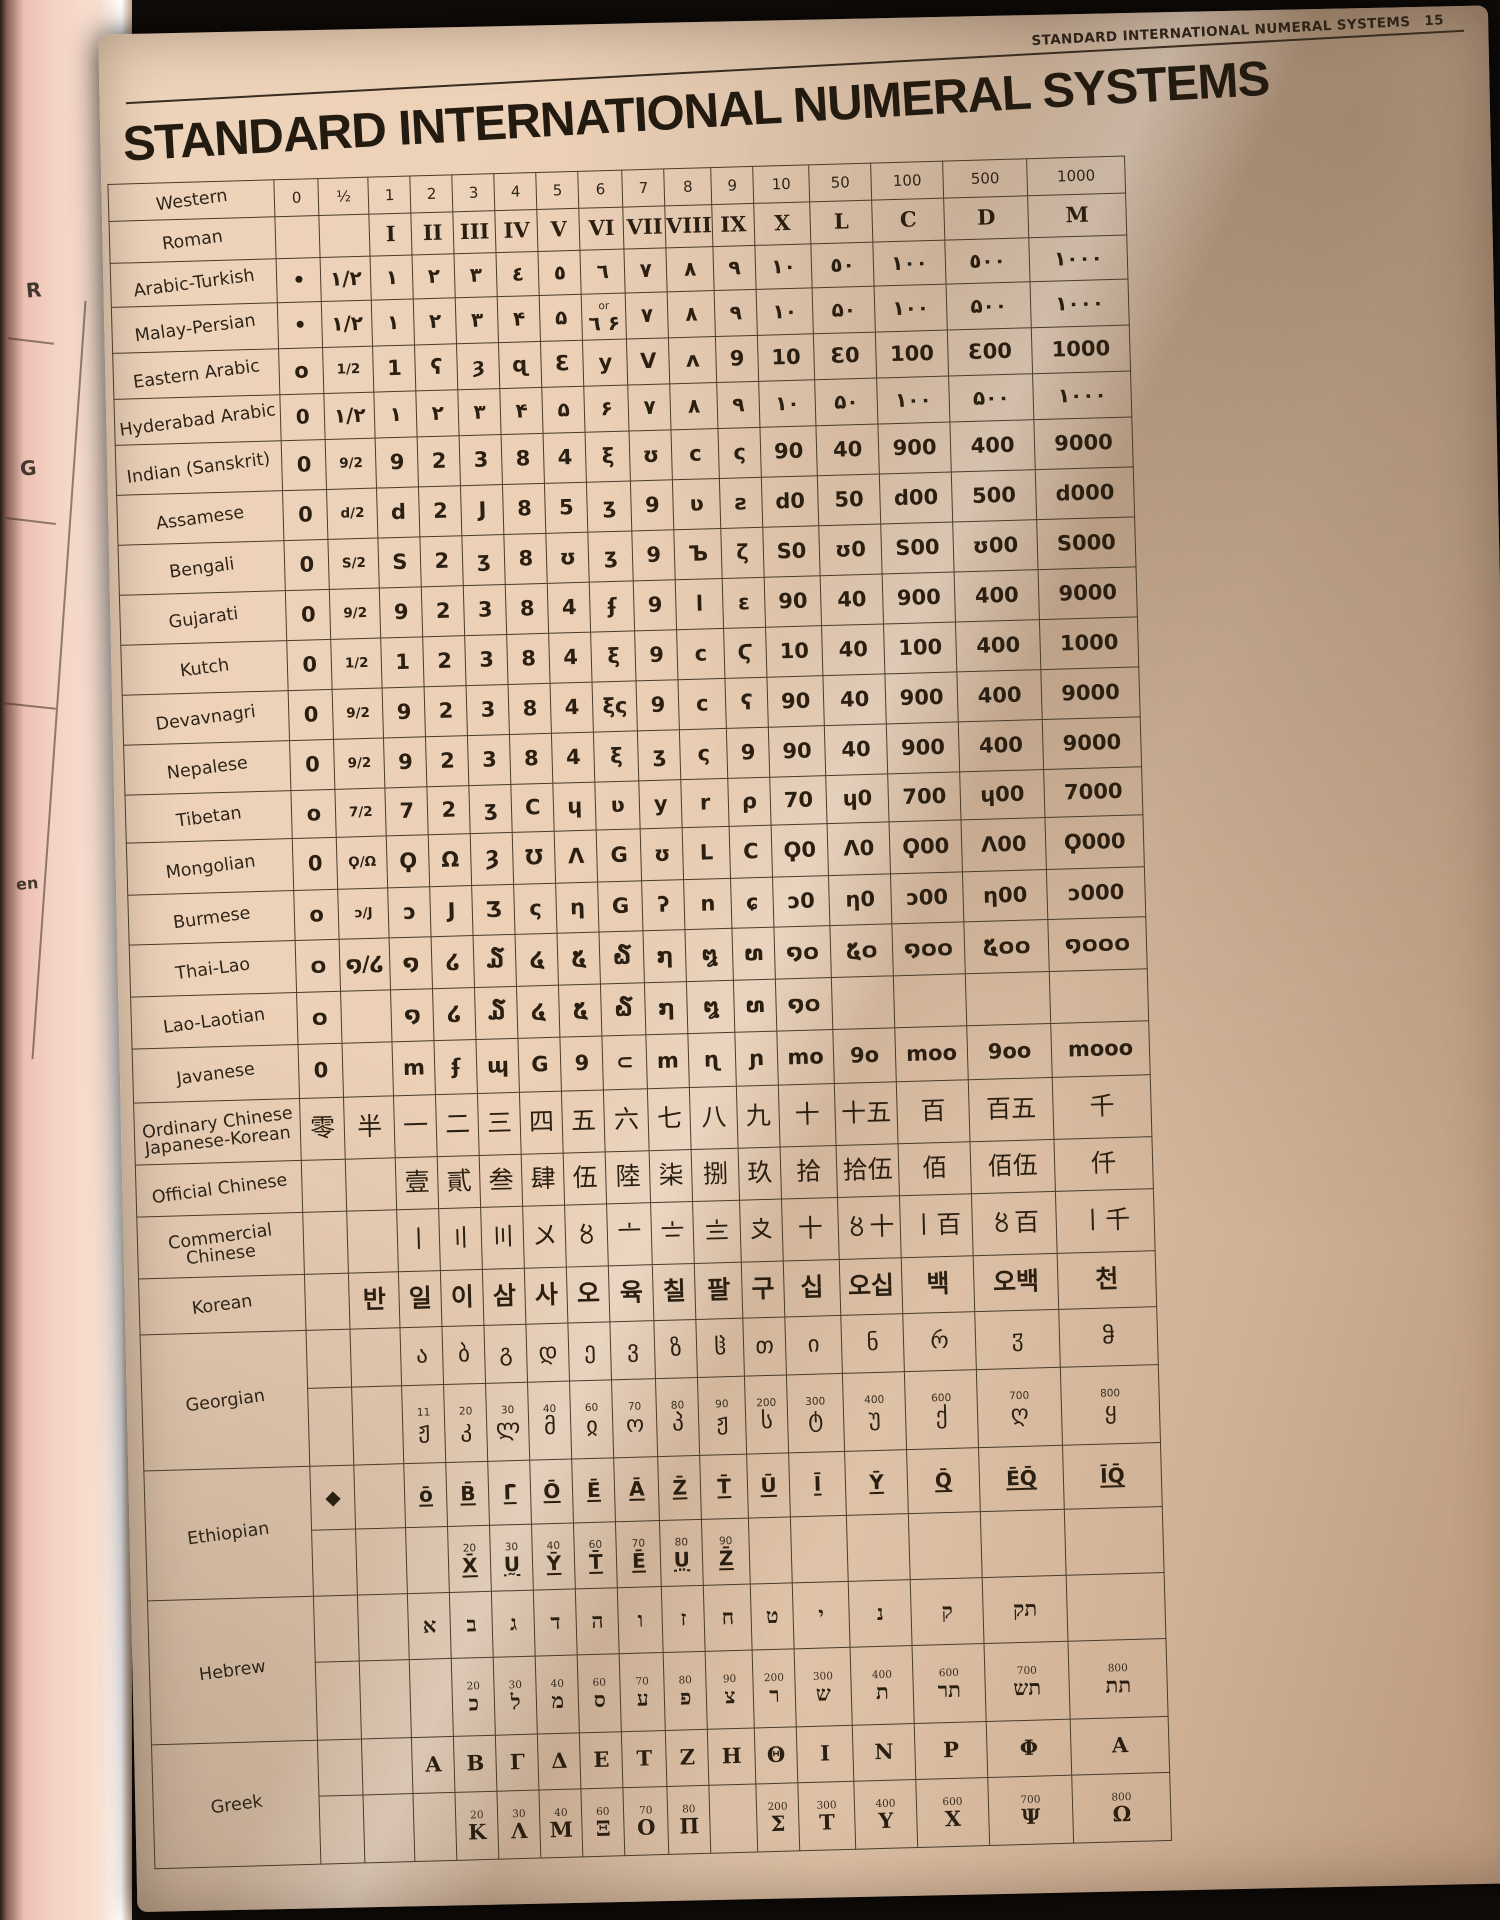  I want to click on numeral-cell: ȝ, so click(478, 366).